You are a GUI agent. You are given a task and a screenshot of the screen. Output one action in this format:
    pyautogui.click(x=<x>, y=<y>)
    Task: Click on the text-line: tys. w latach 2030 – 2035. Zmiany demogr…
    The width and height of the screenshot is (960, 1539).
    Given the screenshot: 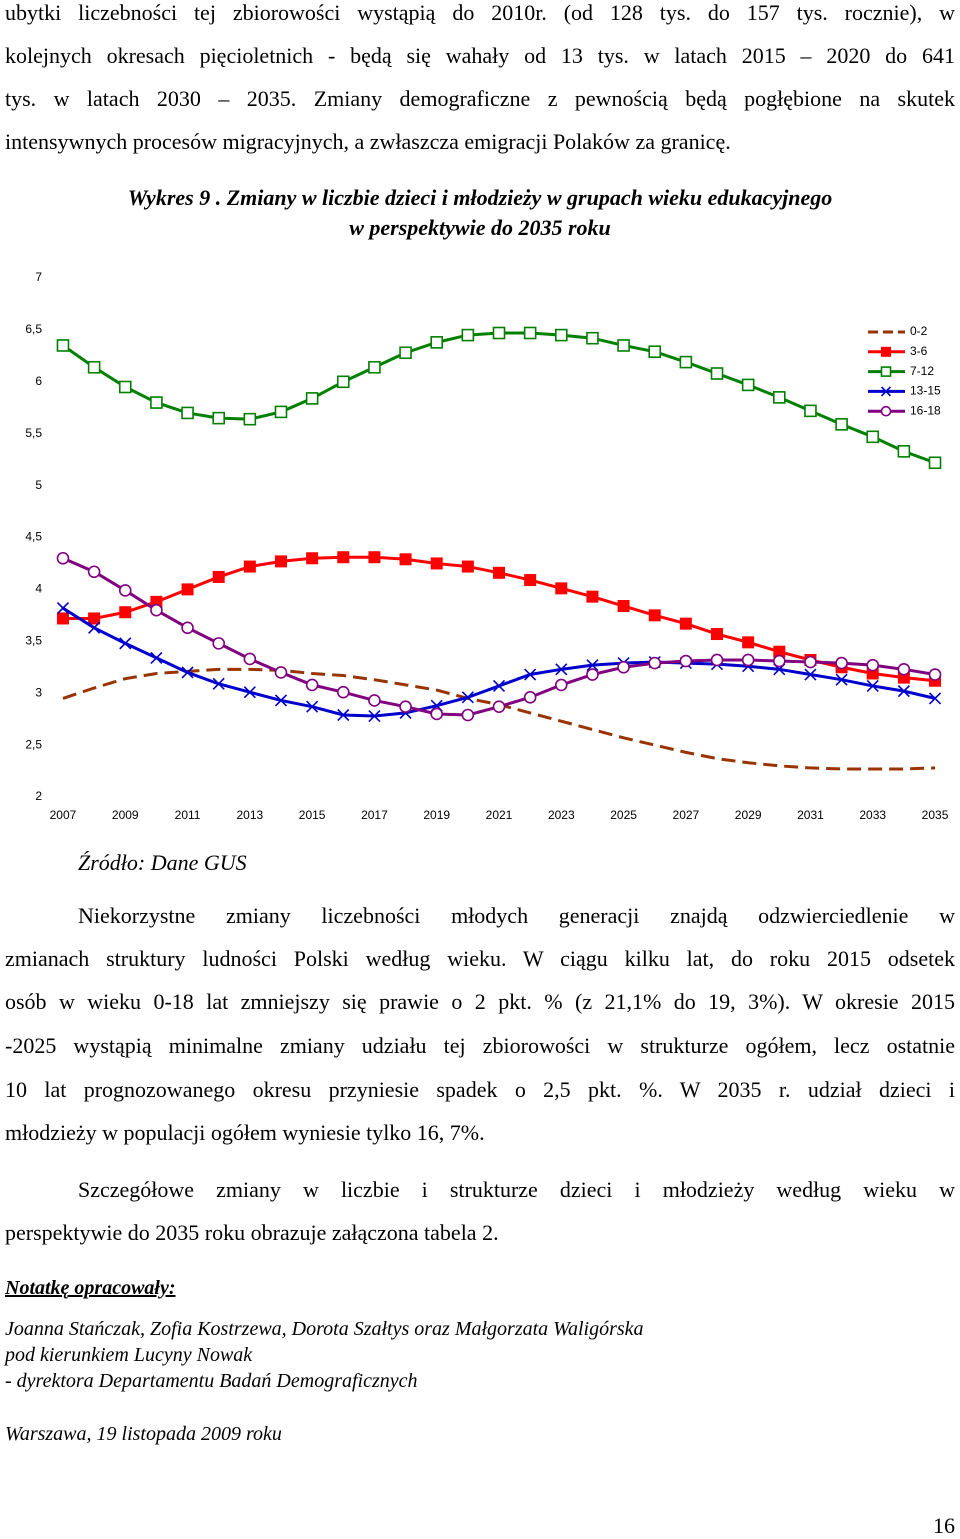 What is the action you would take?
    pyautogui.click(x=480, y=98)
    